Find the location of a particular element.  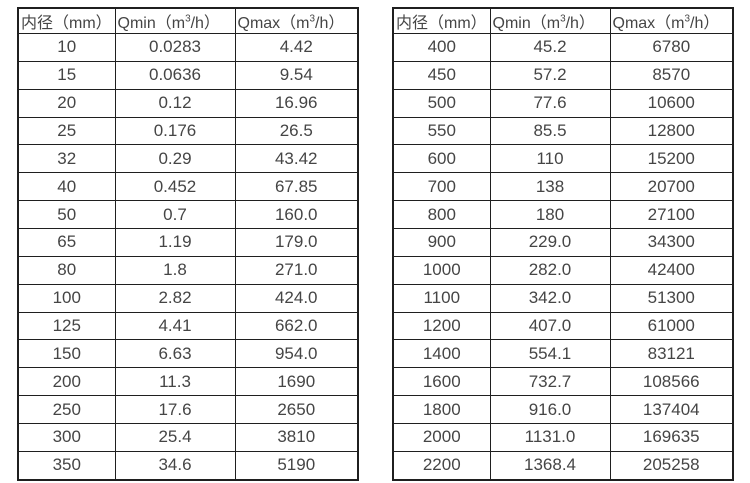

cell-qmin: 916.0 is located at coordinates (550, 410).